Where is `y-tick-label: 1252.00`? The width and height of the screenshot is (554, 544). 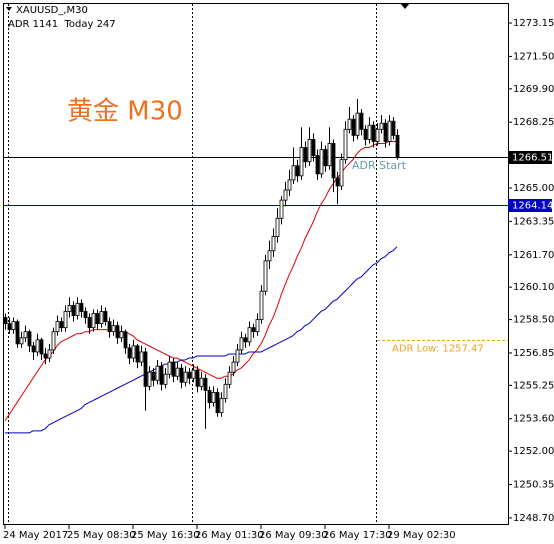
y-tick-label: 1252.00 is located at coordinates (533, 451).